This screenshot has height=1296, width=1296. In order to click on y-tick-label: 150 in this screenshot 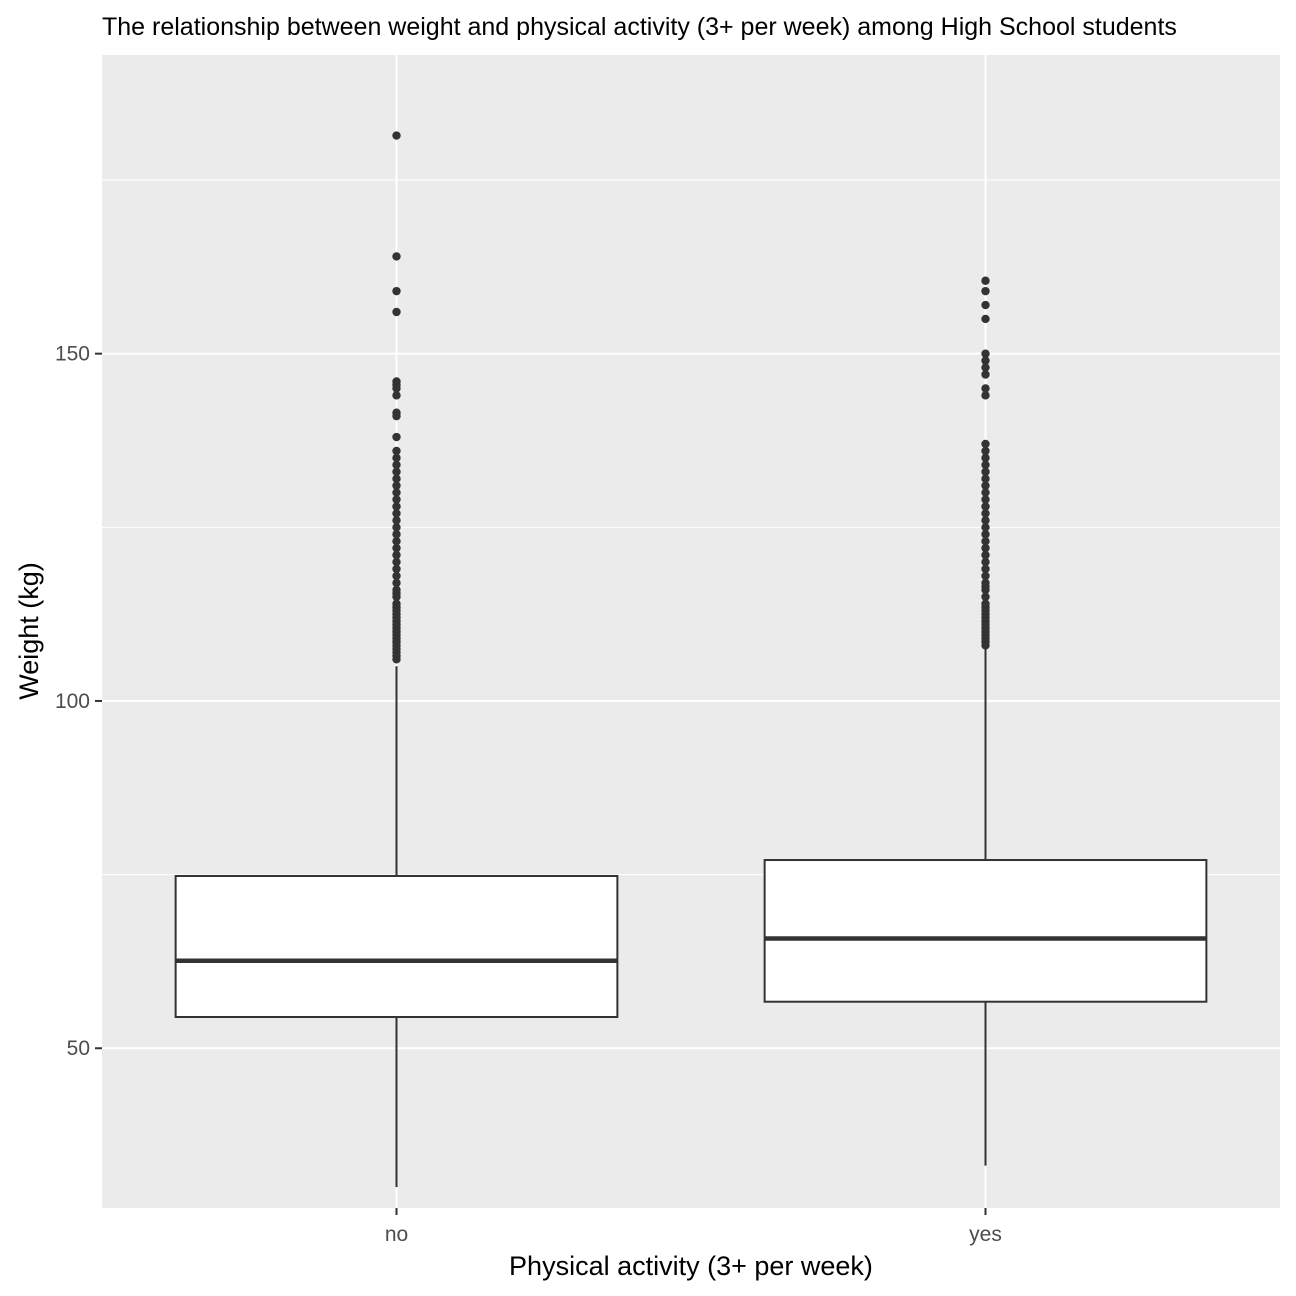, I will do `click(72, 354)`.